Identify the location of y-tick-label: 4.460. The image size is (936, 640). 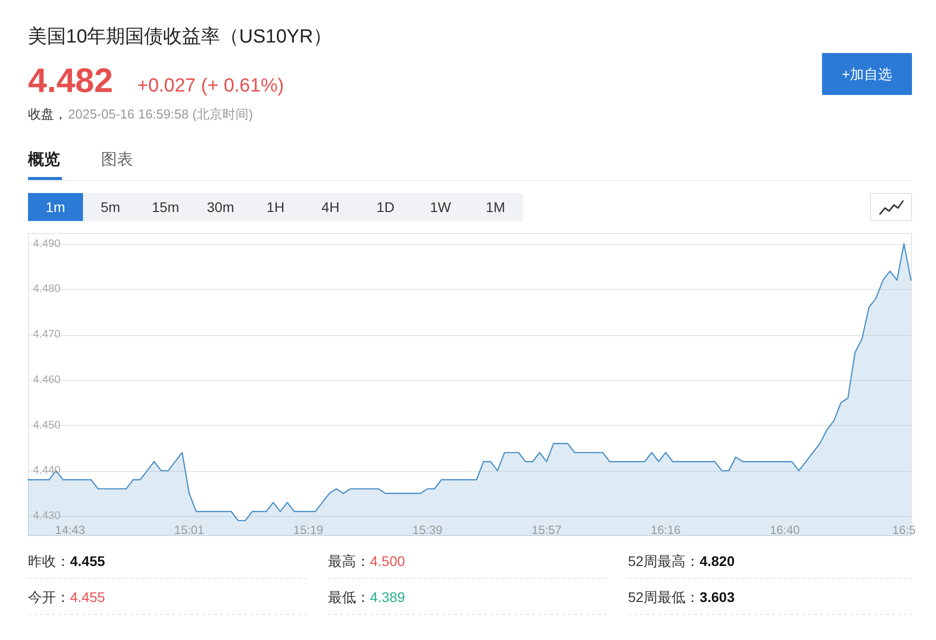
(47, 380).